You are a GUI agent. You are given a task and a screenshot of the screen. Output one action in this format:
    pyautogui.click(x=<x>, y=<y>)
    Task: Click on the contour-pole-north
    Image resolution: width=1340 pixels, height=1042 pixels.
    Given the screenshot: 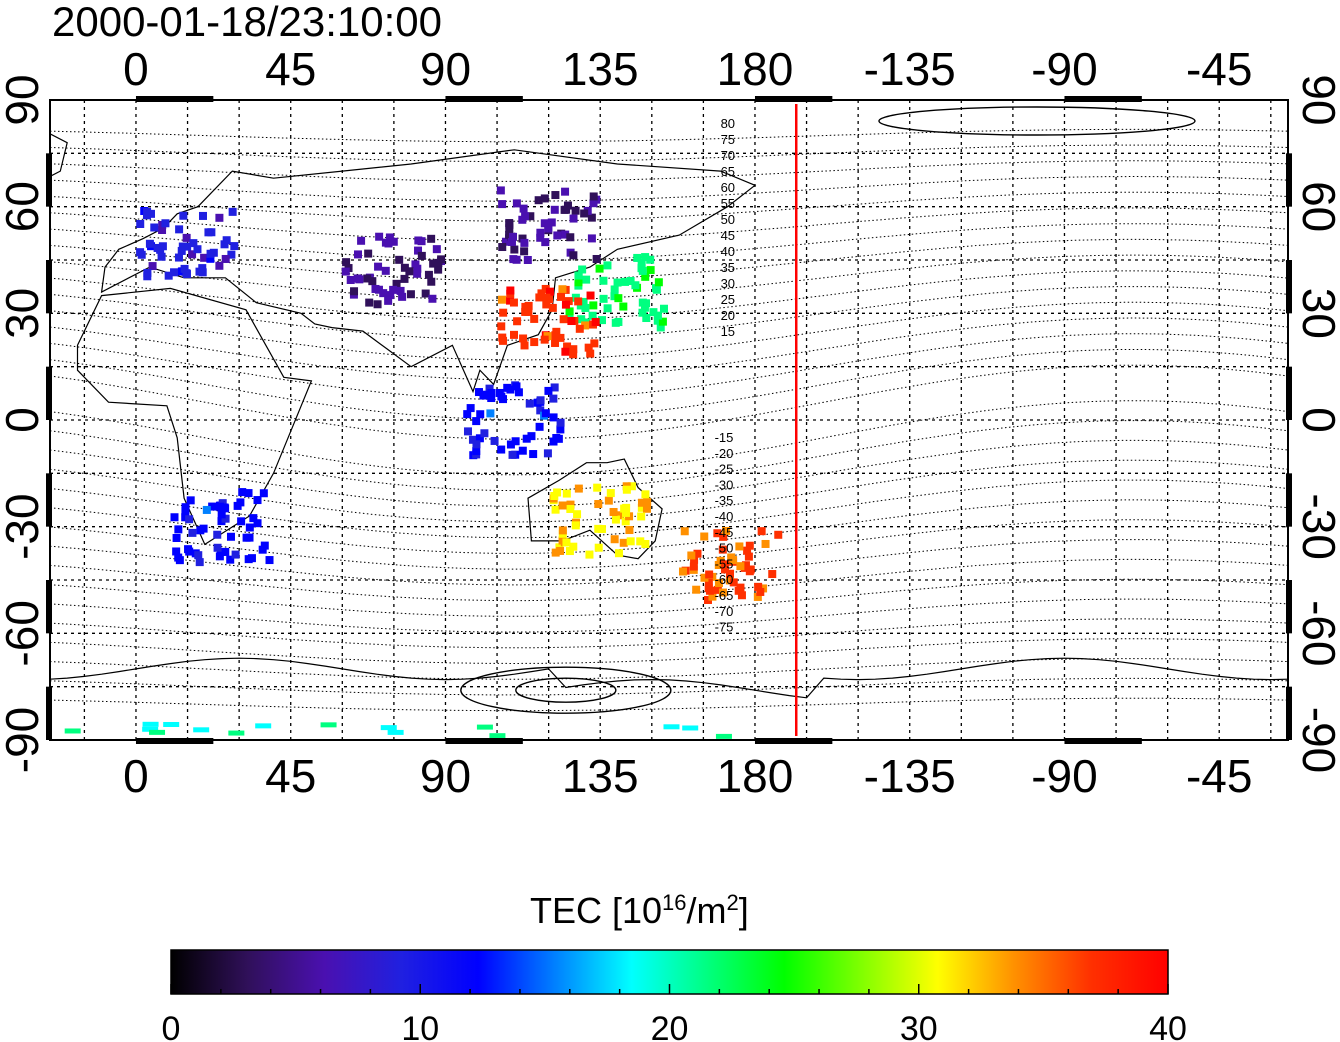 What is the action you would take?
    pyautogui.click(x=1037, y=121)
    